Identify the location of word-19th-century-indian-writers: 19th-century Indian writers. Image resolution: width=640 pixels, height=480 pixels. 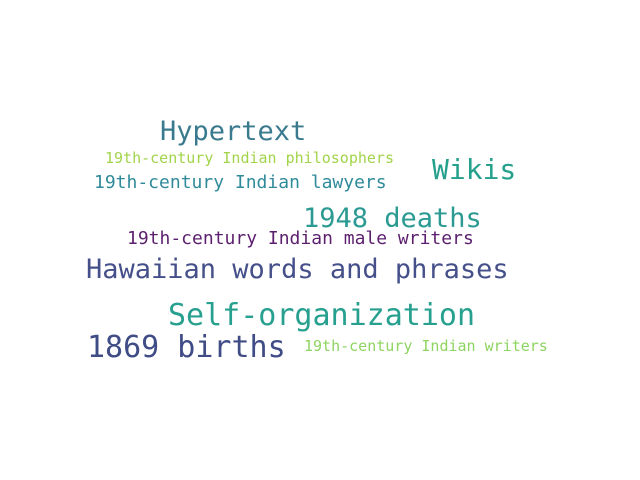
(426, 346).